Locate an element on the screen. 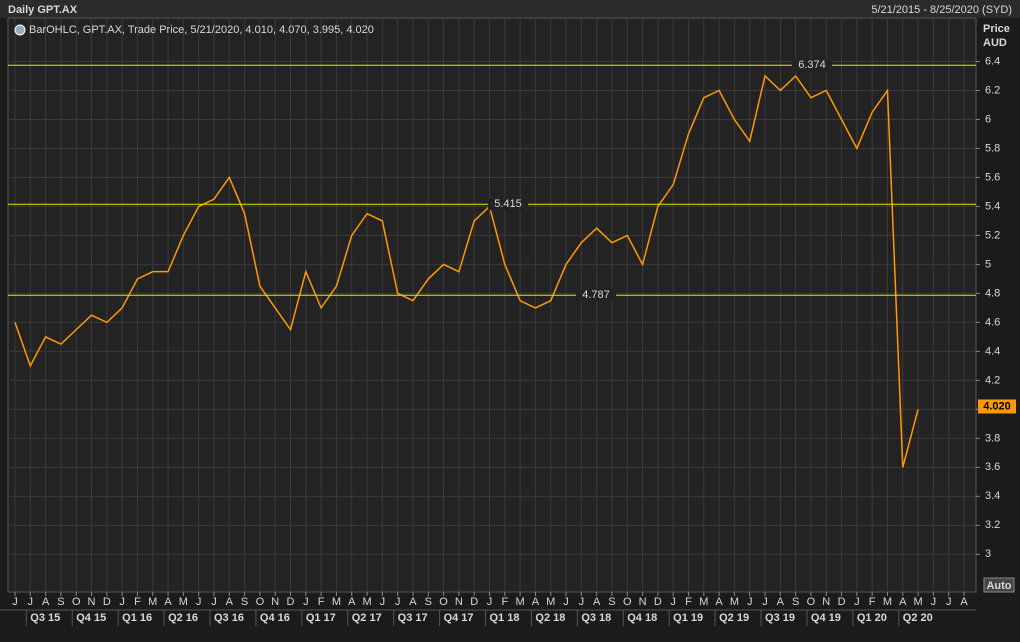 The height and width of the screenshot is (642, 1020). quarter-label: Q2 19 is located at coordinates (734, 618).